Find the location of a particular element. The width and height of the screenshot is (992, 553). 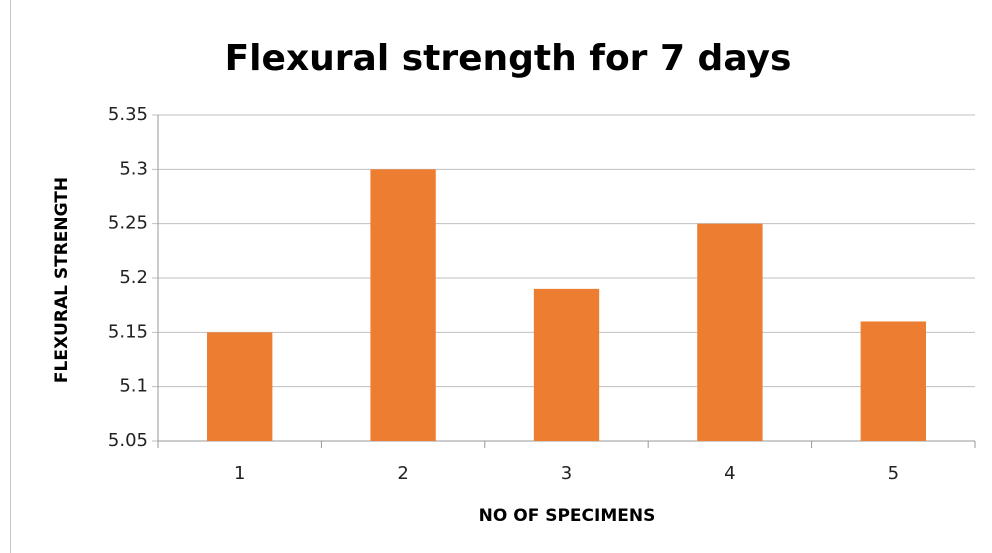

x-axis-label: NO OF SPECIMENS is located at coordinates (567, 516).